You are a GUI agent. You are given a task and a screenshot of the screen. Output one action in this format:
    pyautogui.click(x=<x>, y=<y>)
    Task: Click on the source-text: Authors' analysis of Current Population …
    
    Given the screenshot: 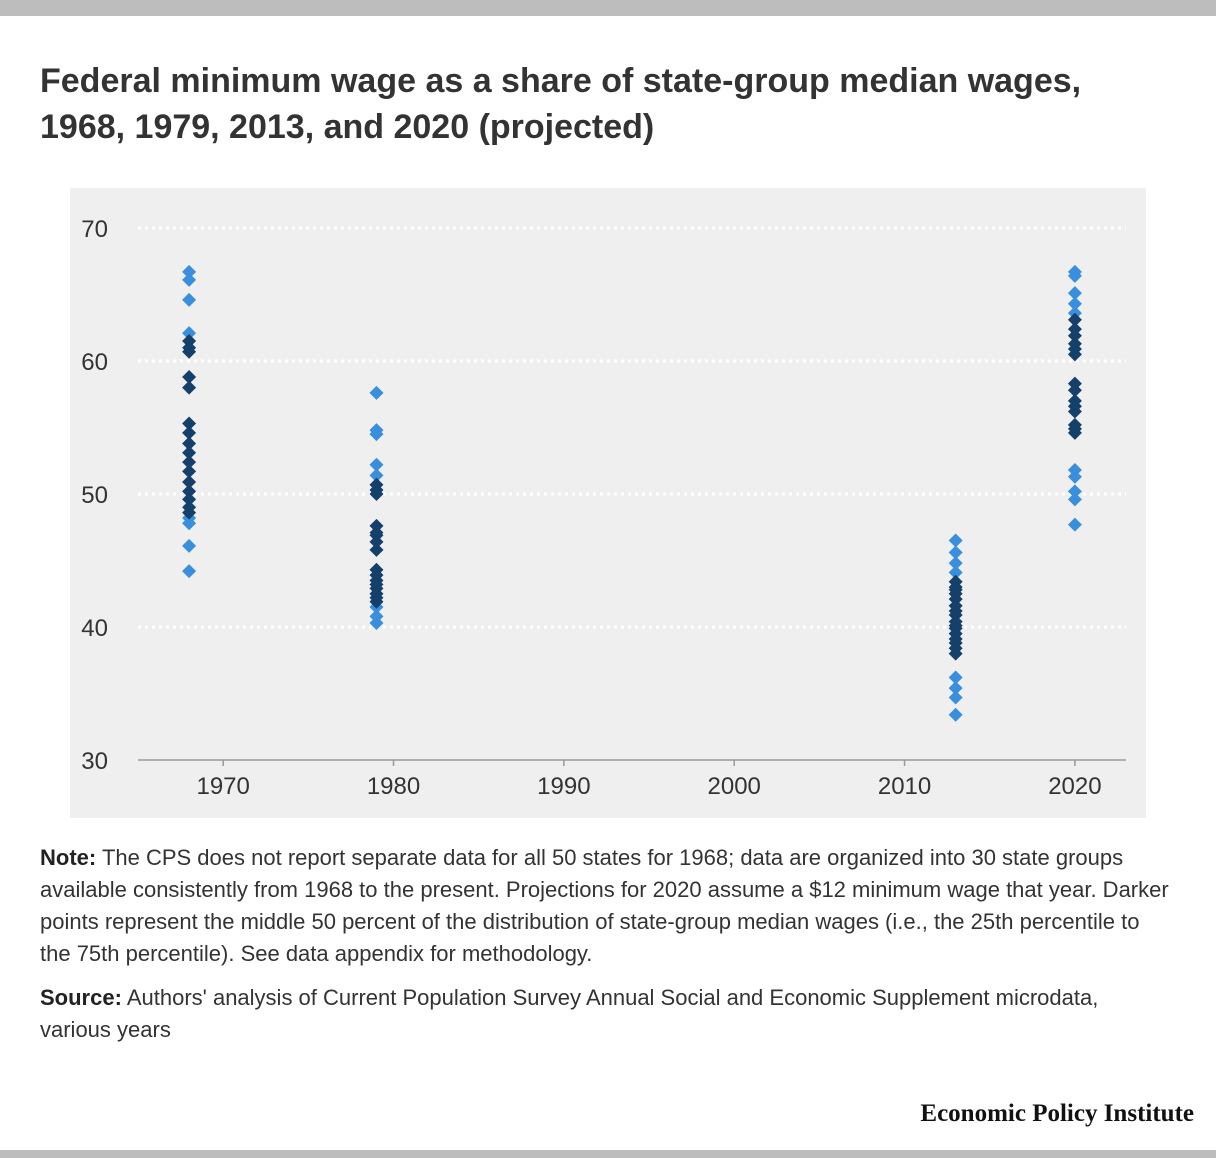 What is the action you would take?
    pyautogui.click(x=569, y=1013)
    